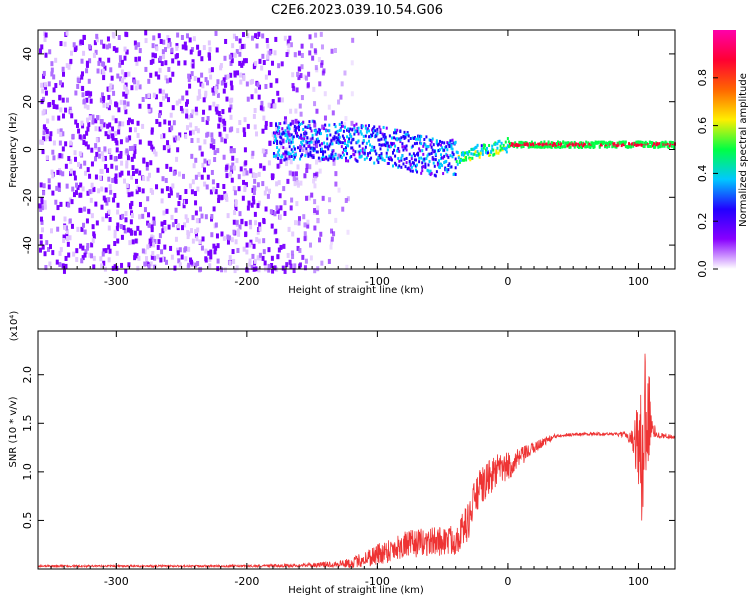 This screenshot has width=750, height=600. What do you see at coordinates (27, 102) in the screenshot?
I see `y-tick-label: 20` at bounding box center [27, 102].